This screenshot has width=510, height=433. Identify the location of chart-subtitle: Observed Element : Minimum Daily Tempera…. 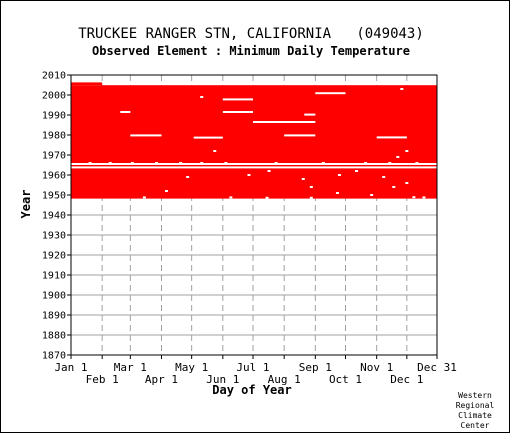
(251, 51).